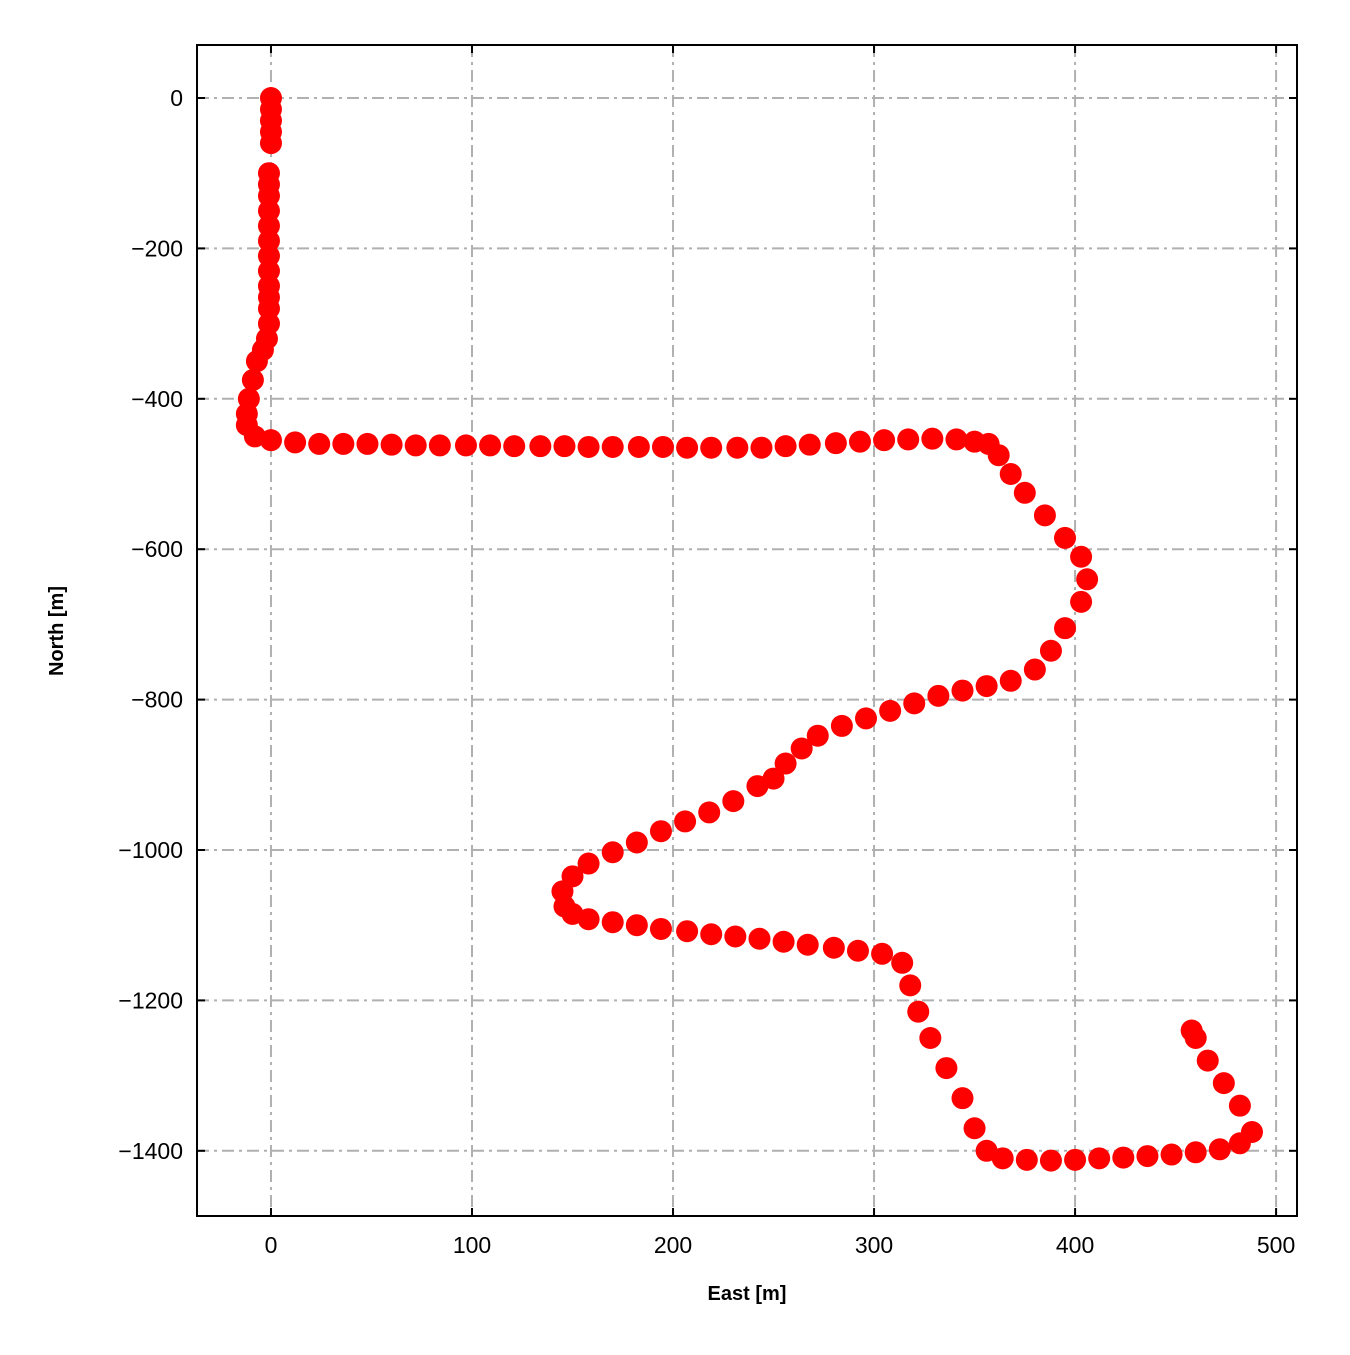 The image size is (1350, 1355). I want to click on x-tick-label: 500, so click(1276, 1245).